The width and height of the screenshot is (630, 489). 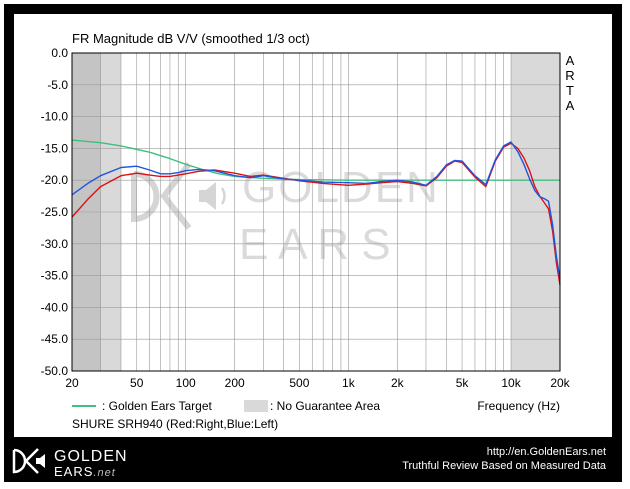 I want to click on y-tick-label: -50.0, so click(x=55, y=371).